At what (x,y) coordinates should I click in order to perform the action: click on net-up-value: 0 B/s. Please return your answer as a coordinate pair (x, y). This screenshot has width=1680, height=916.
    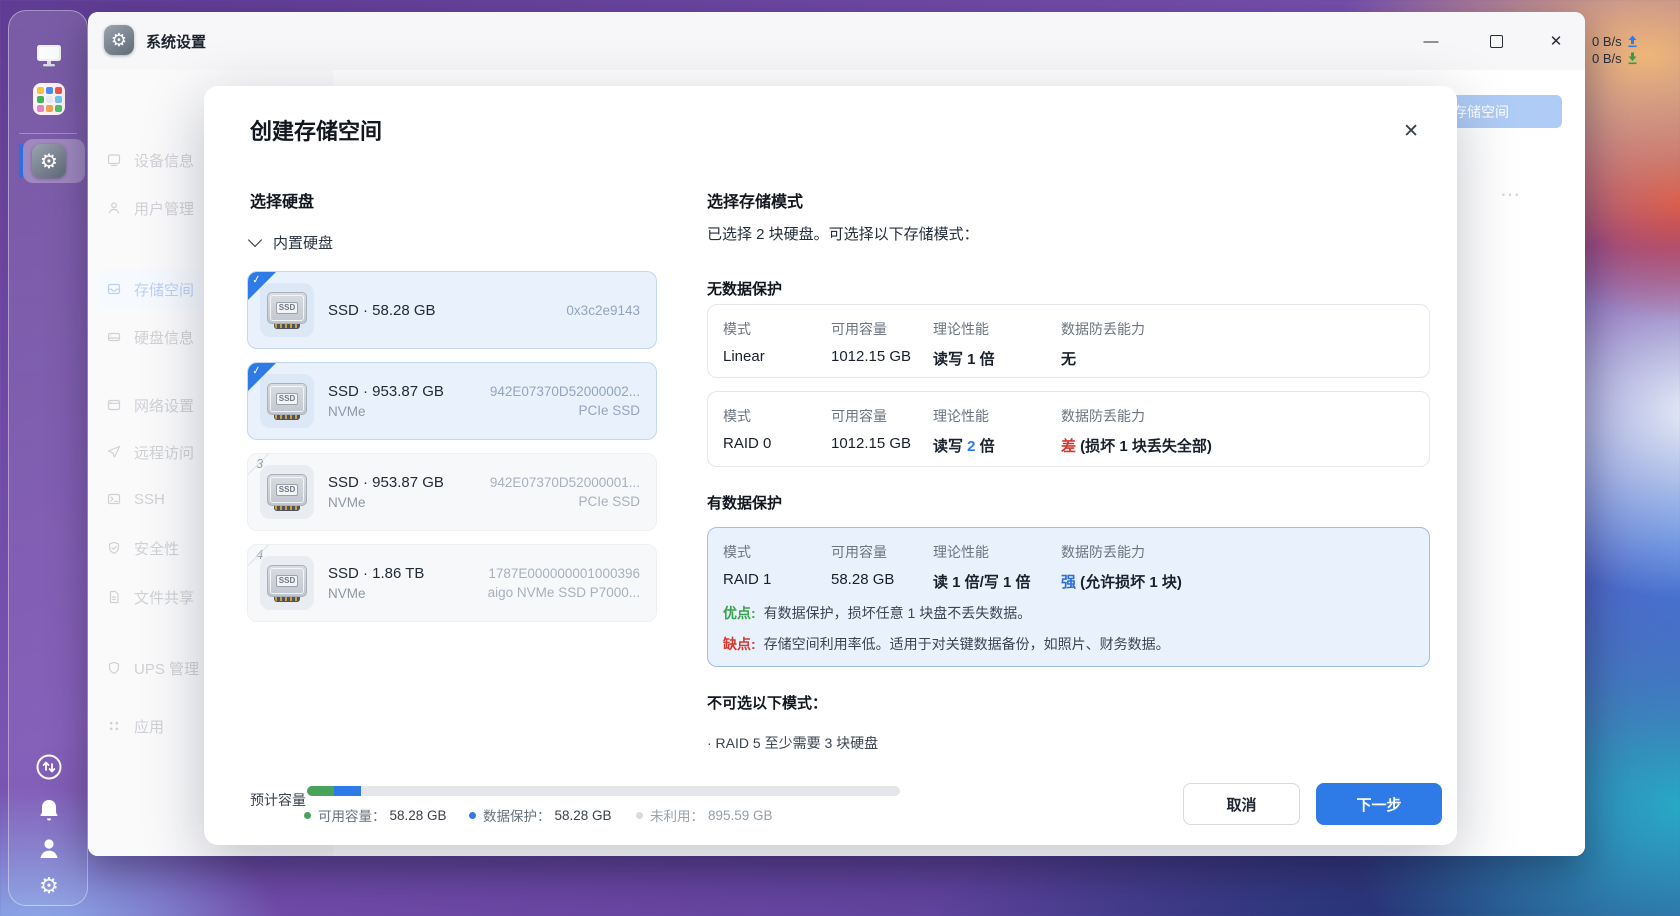
    Looking at the image, I should click on (1607, 41).